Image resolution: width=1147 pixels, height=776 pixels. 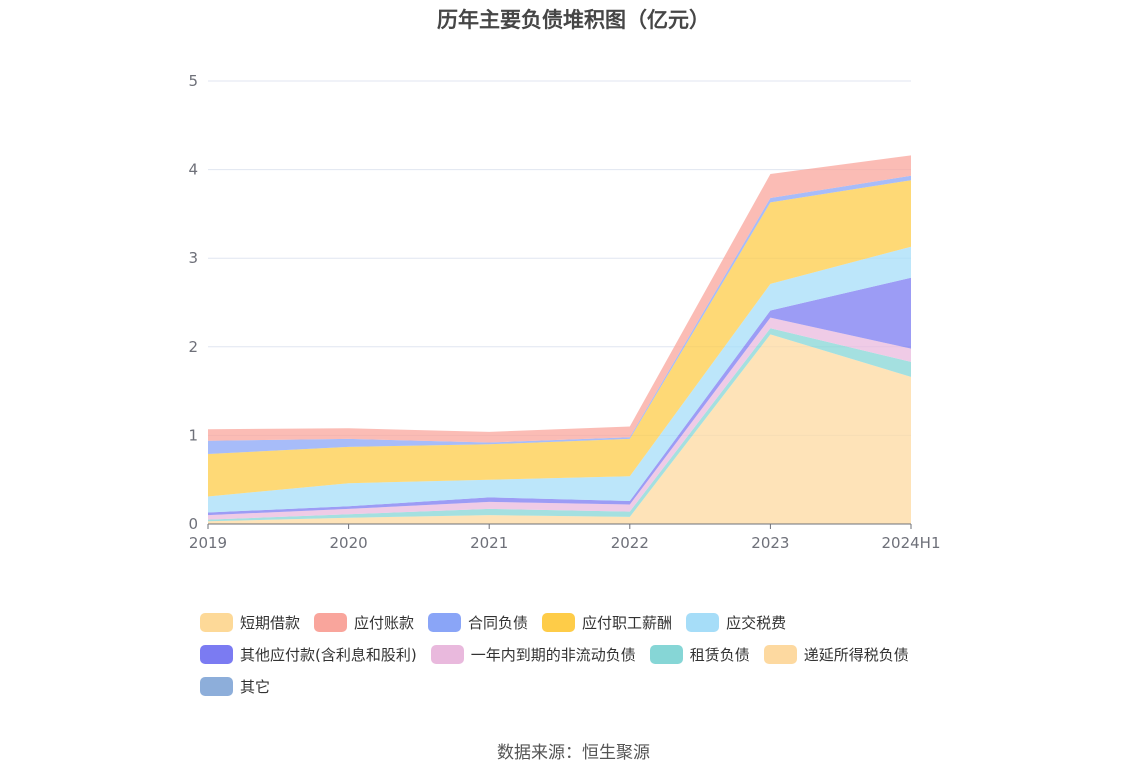 I want to click on x-tick-label: 2022, so click(x=630, y=543).